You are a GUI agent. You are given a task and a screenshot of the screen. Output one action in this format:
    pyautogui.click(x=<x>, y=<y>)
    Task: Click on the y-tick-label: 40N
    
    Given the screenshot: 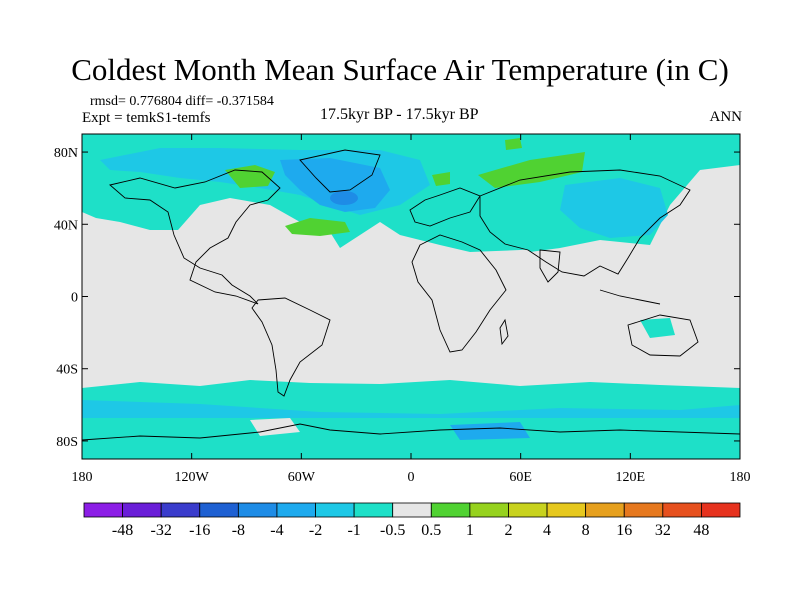 What is the action you would take?
    pyautogui.click(x=66, y=225)
    